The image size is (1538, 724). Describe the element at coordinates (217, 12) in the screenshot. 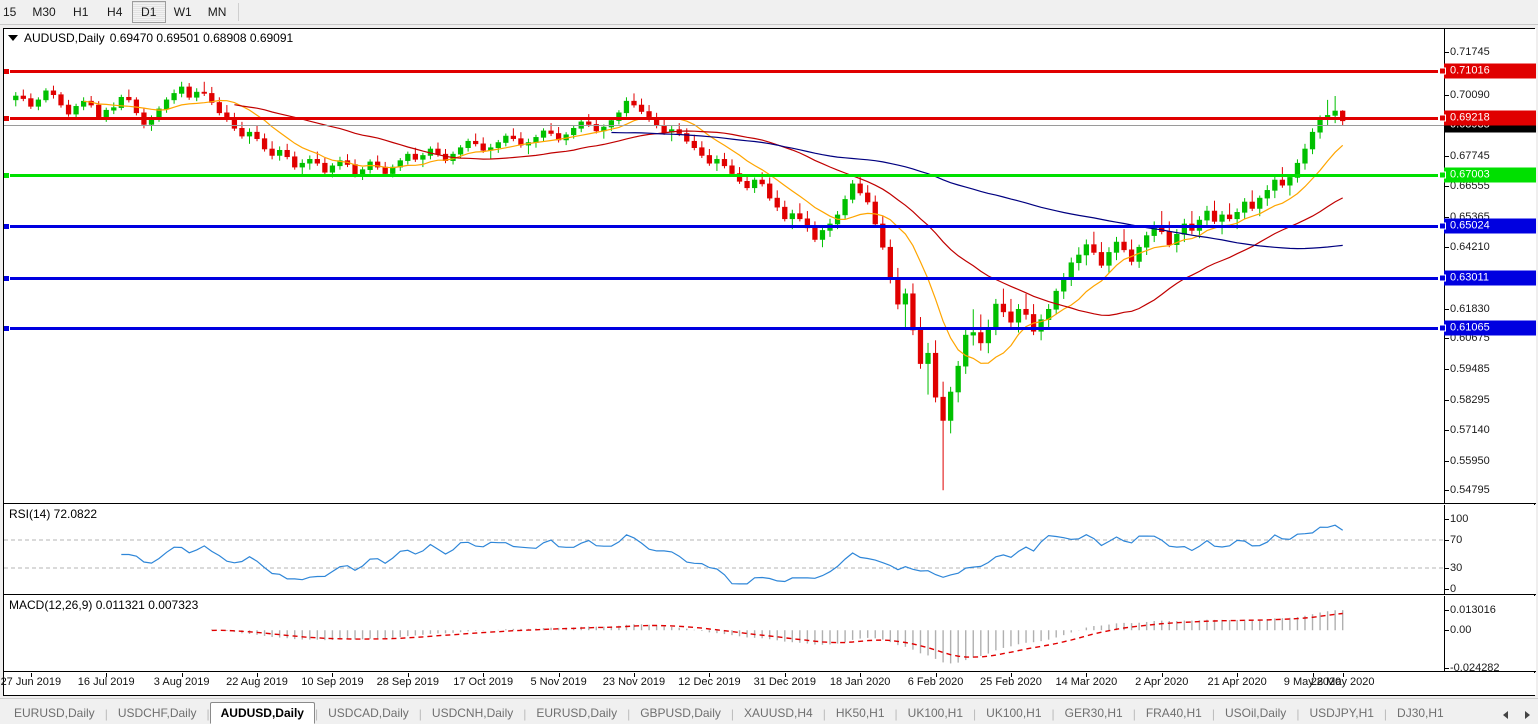

I see `timeframe-button-mn: MN` at that location.